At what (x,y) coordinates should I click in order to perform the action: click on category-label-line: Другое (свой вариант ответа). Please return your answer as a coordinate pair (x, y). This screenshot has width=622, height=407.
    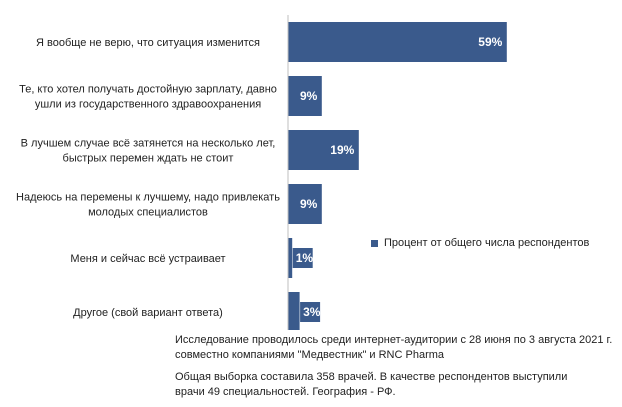
    Looking at the image, I should click on (148, 313).